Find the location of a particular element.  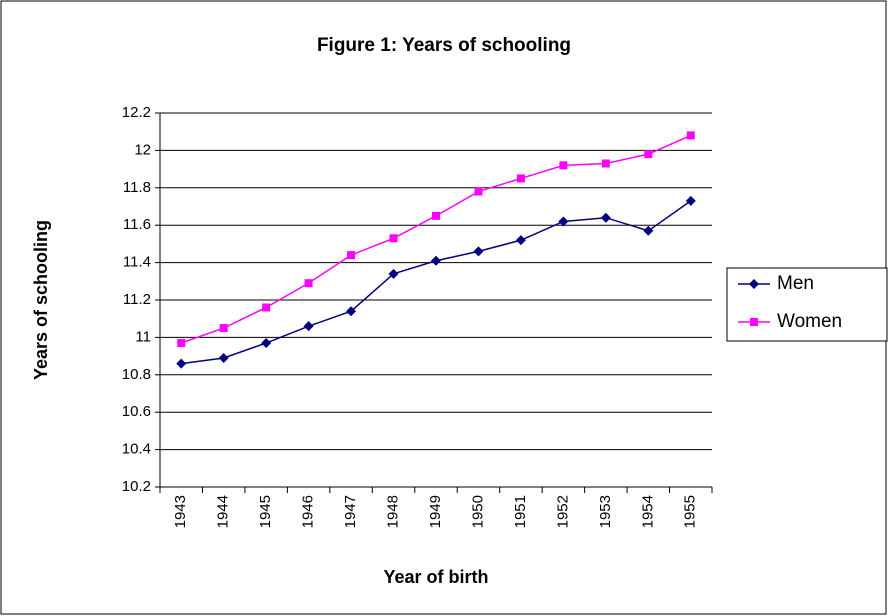

x-tick-label: 1951 is located at coordinates (520, 511).